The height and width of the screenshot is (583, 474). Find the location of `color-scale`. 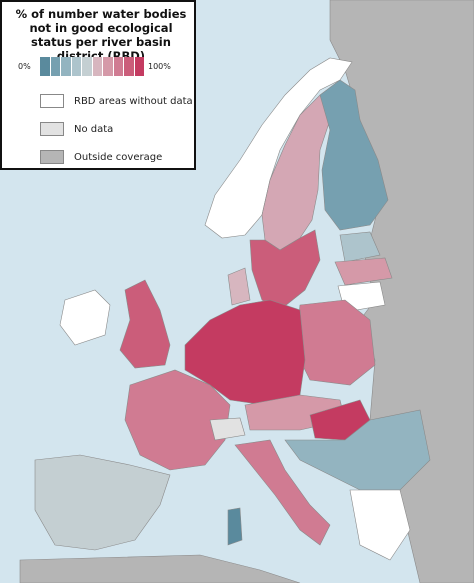

color-scale is located at coordinates (92, 66).